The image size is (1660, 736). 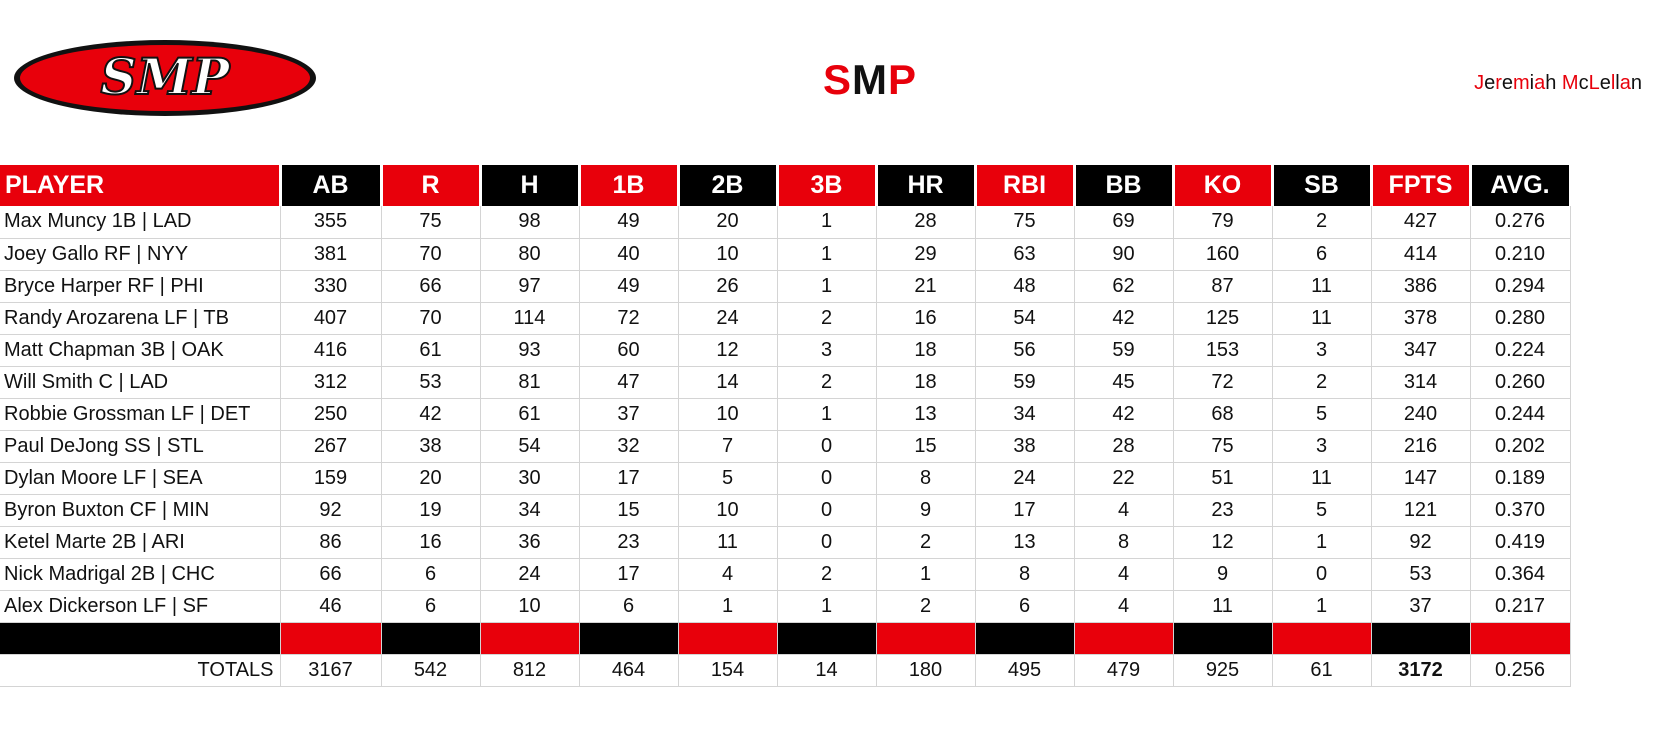 What do you see at coordinates (1520, 350) in the screenshot?
I see `stat-cell: 0.224` at bounding box center [1520, 350].